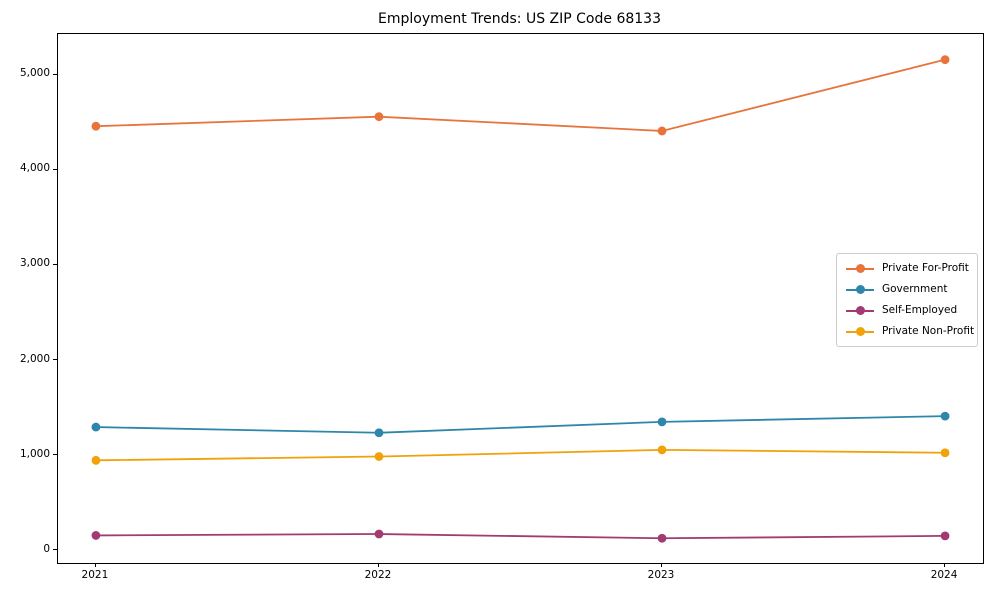  Describe the element at coordinates (34, 73) in the screenshot. I see `y-tick-label: 5,000` at that location.